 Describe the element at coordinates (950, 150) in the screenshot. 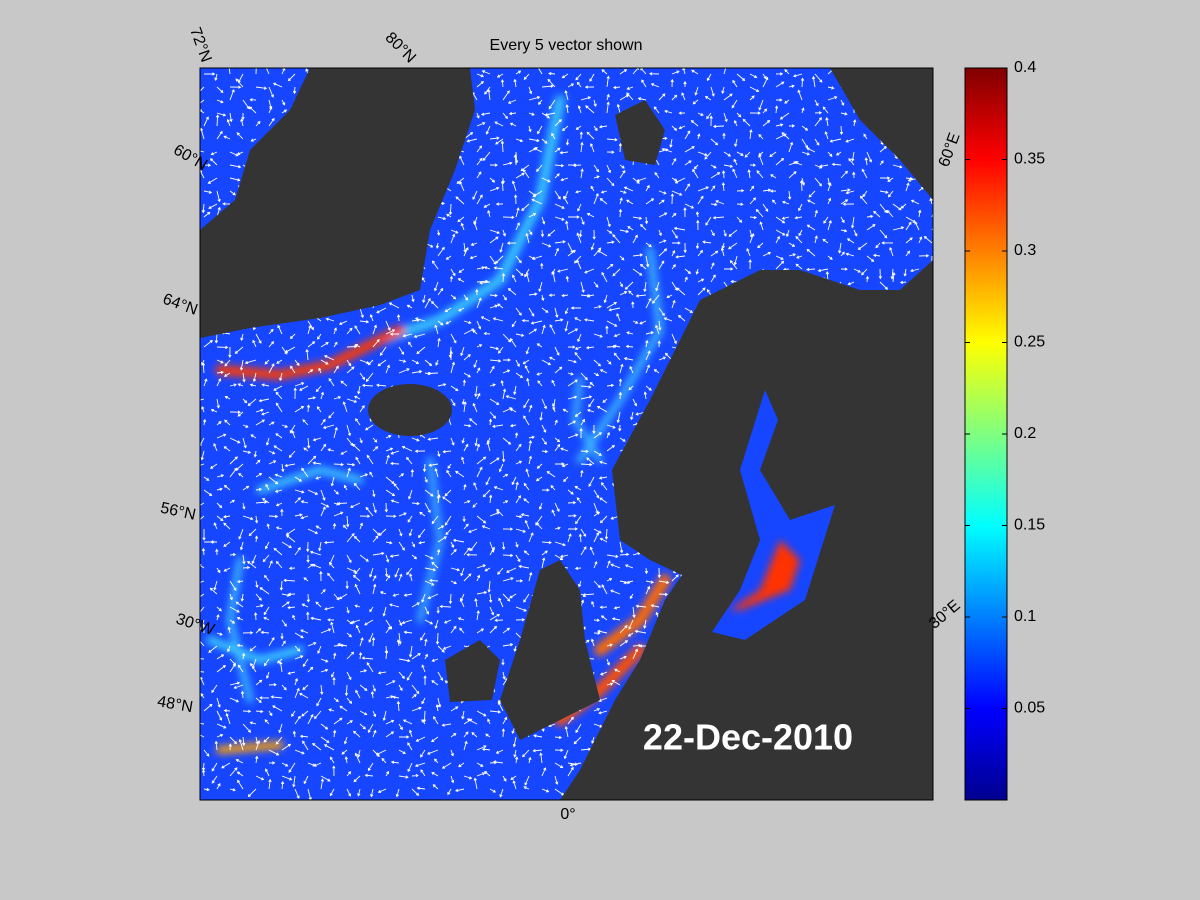

I see `graticule-label: 60°E` at that location.